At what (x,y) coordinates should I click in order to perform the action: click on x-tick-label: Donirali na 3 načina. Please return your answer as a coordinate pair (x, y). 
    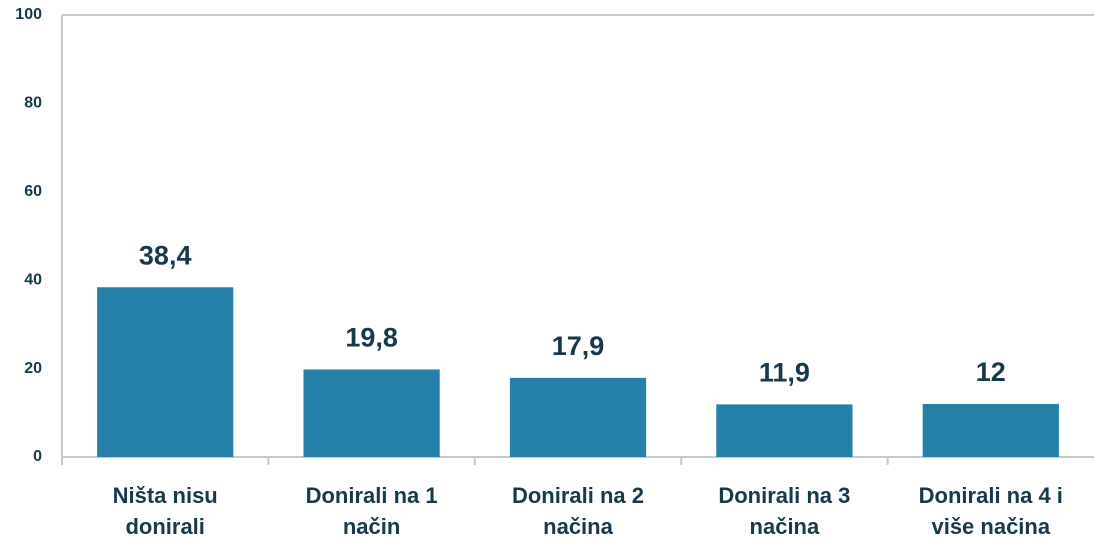
    Looking at the image, I should click on (784, 511).